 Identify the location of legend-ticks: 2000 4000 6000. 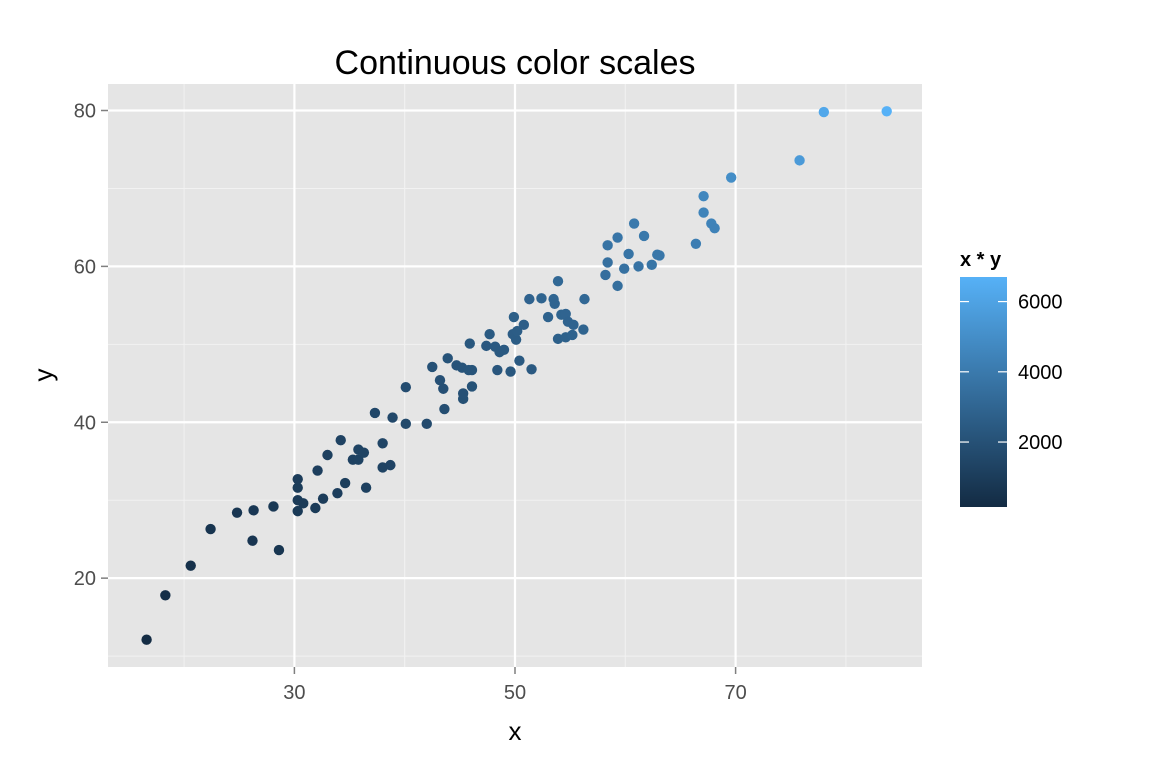
(1011, 373).